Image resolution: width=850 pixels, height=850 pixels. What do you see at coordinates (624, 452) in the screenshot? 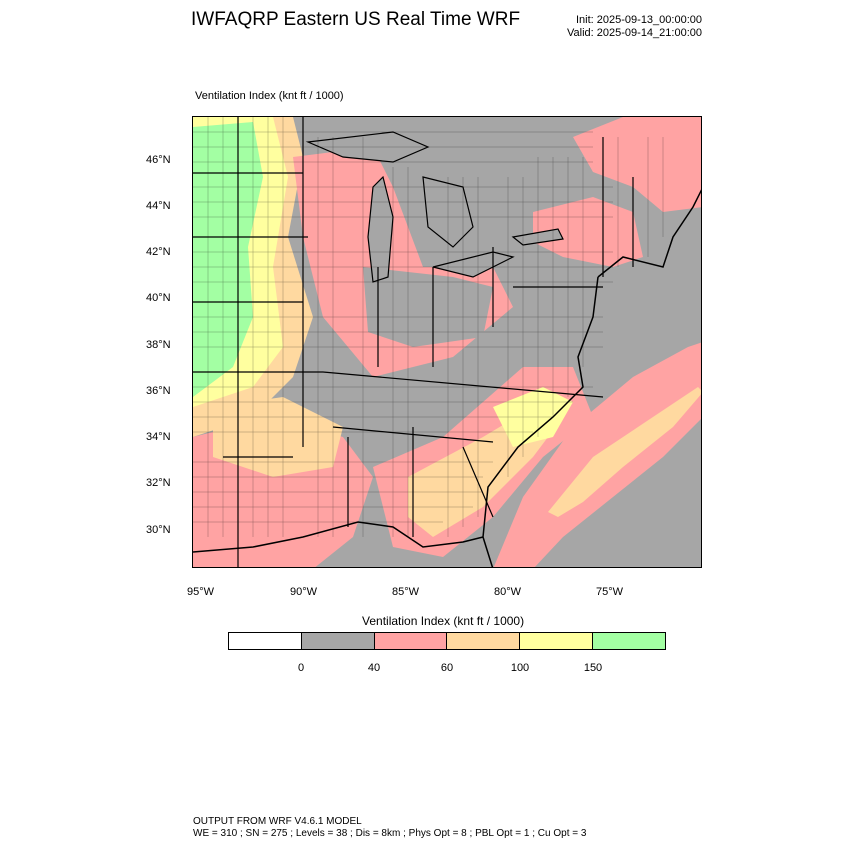
I see `ocean-orange-zone` at bounding box center [624, 452].